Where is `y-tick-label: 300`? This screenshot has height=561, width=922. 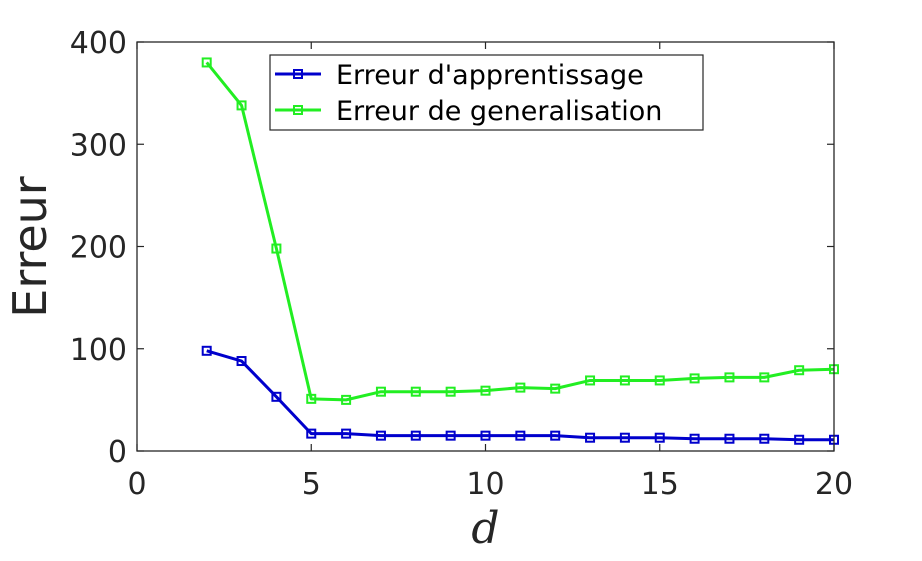
y-tick-label: 300 is located at coordinates (98, 145).